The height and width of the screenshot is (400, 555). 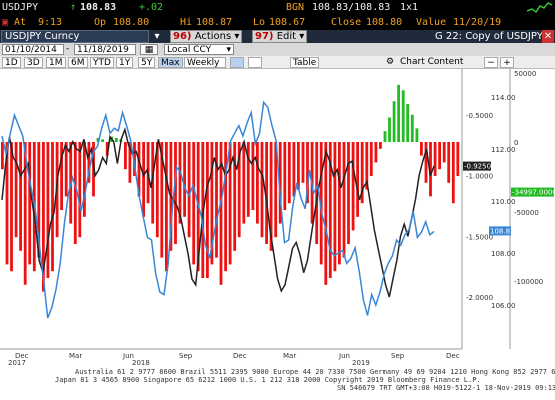 I want to click on zoom-out-icon: −, so click(x=491, y=62).